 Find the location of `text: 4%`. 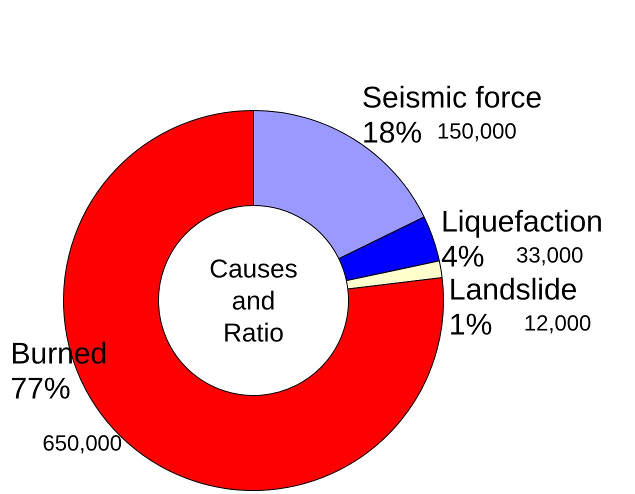

text: 4% is located at coordinates (462, 257).